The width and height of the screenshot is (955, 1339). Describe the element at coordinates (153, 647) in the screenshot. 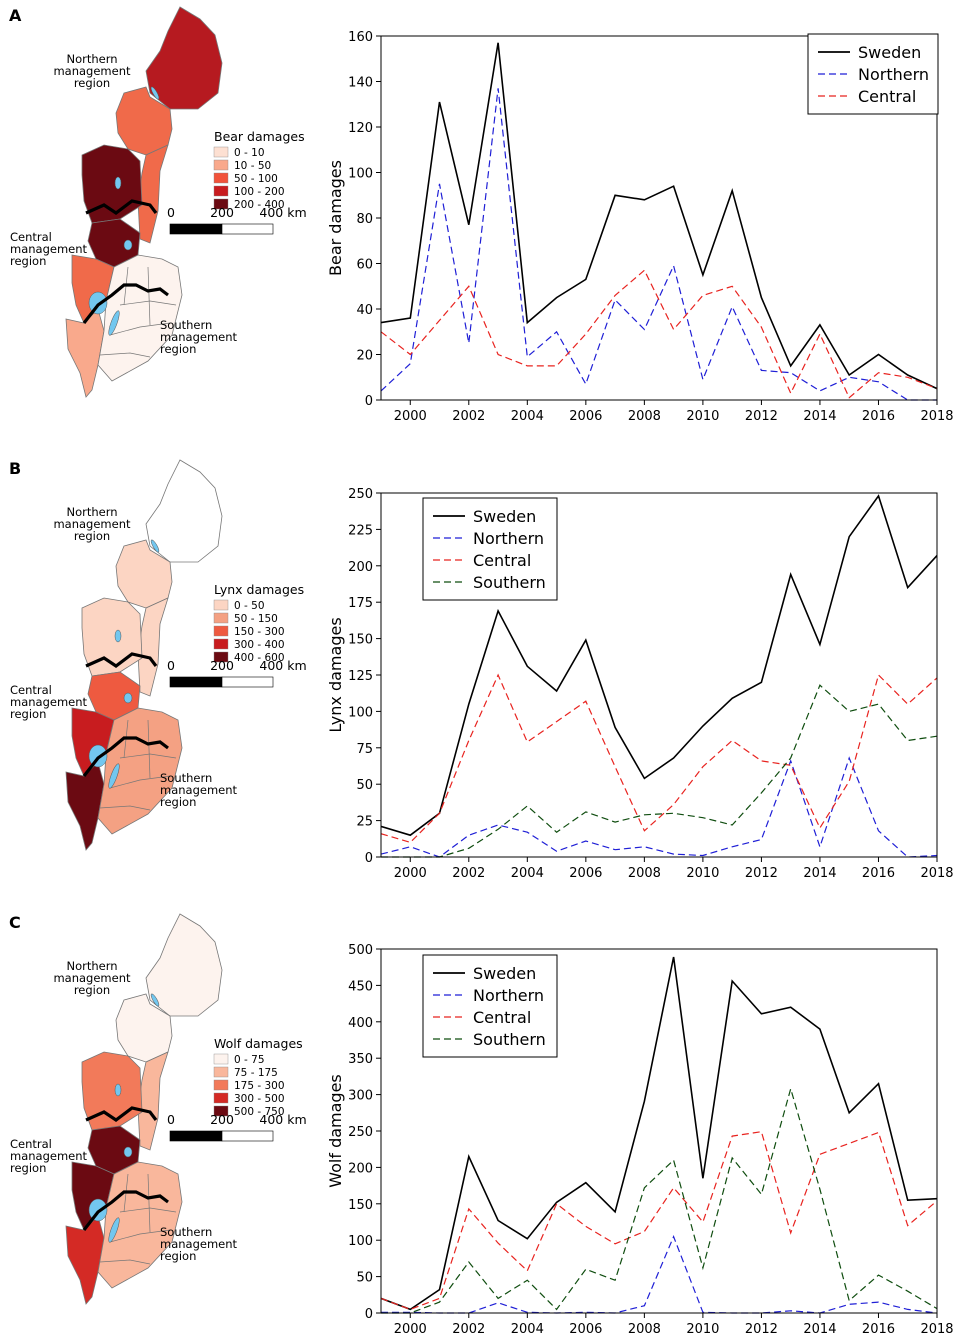

I see `county-vasternorrland` at that location.